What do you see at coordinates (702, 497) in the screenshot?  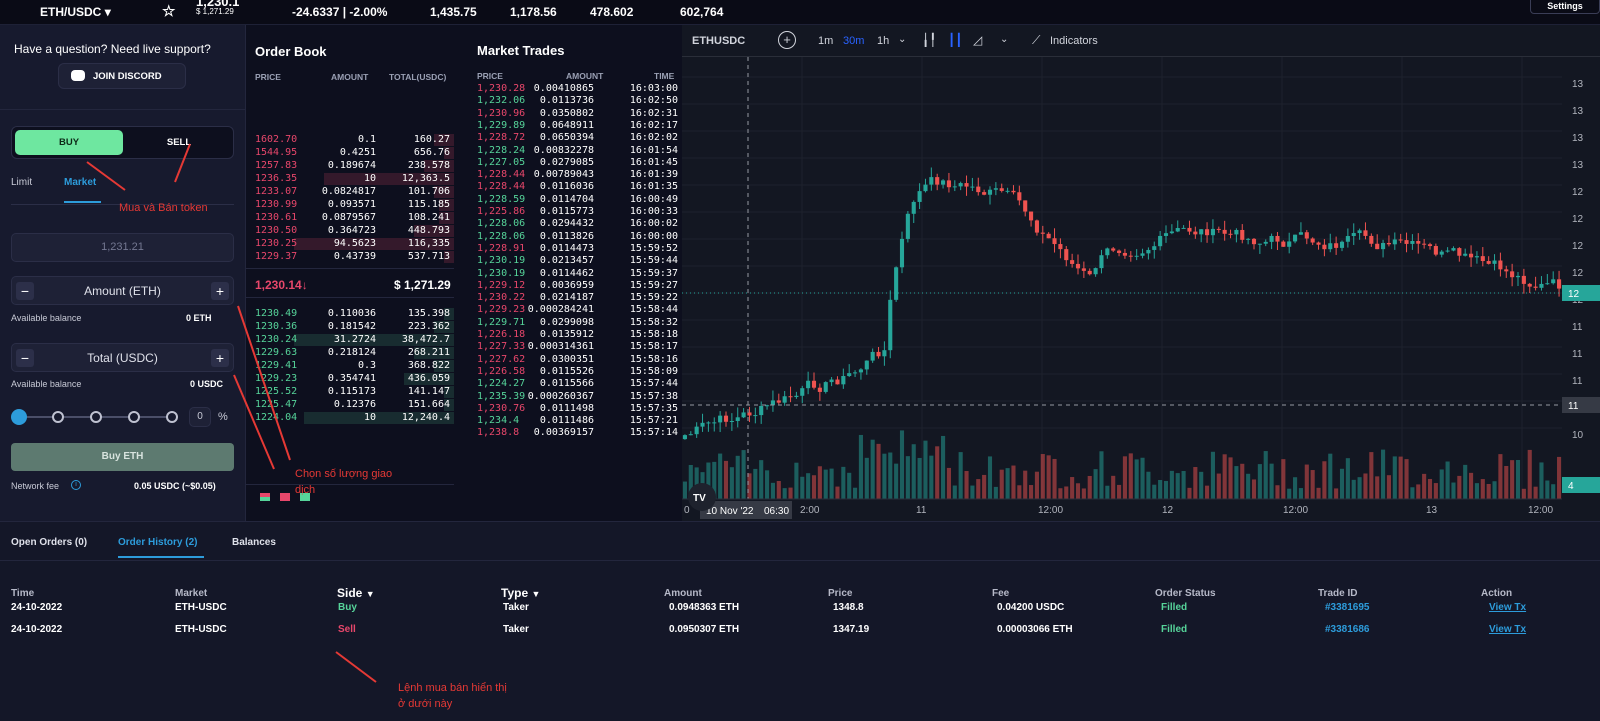 I see `tradingview-logo` at bounding box center [702, 497].